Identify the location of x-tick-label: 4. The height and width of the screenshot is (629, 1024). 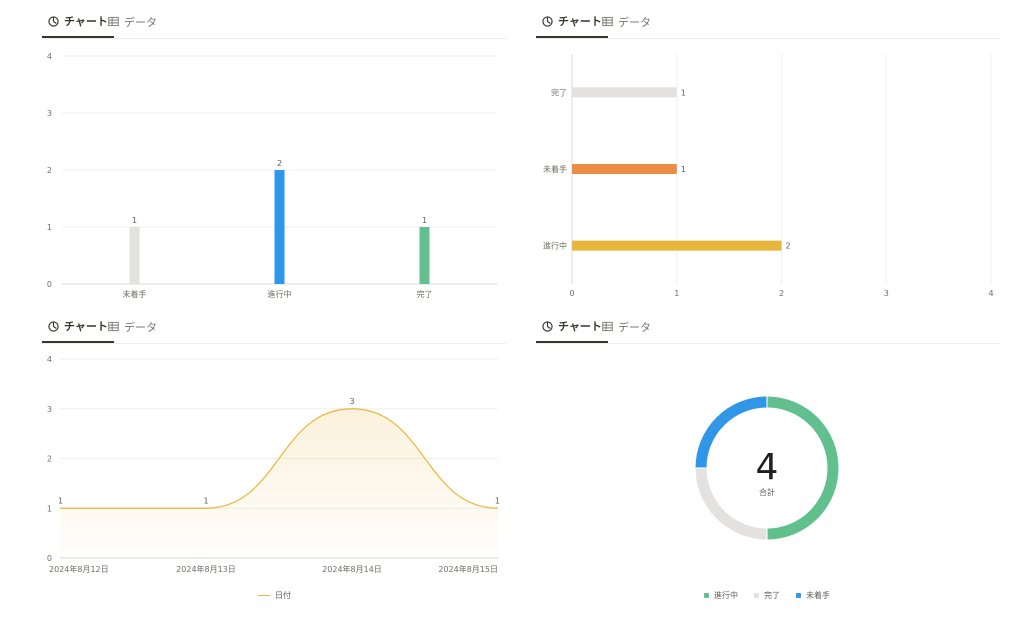
(990, 293).